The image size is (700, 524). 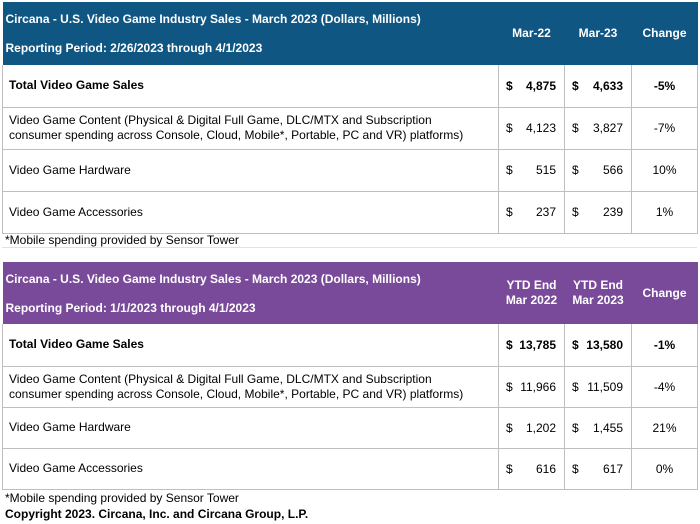 What do you see at coordinates (664, 86) in the screenshot?
I see `change-cell: -5%` at bounding box center [664, 86].